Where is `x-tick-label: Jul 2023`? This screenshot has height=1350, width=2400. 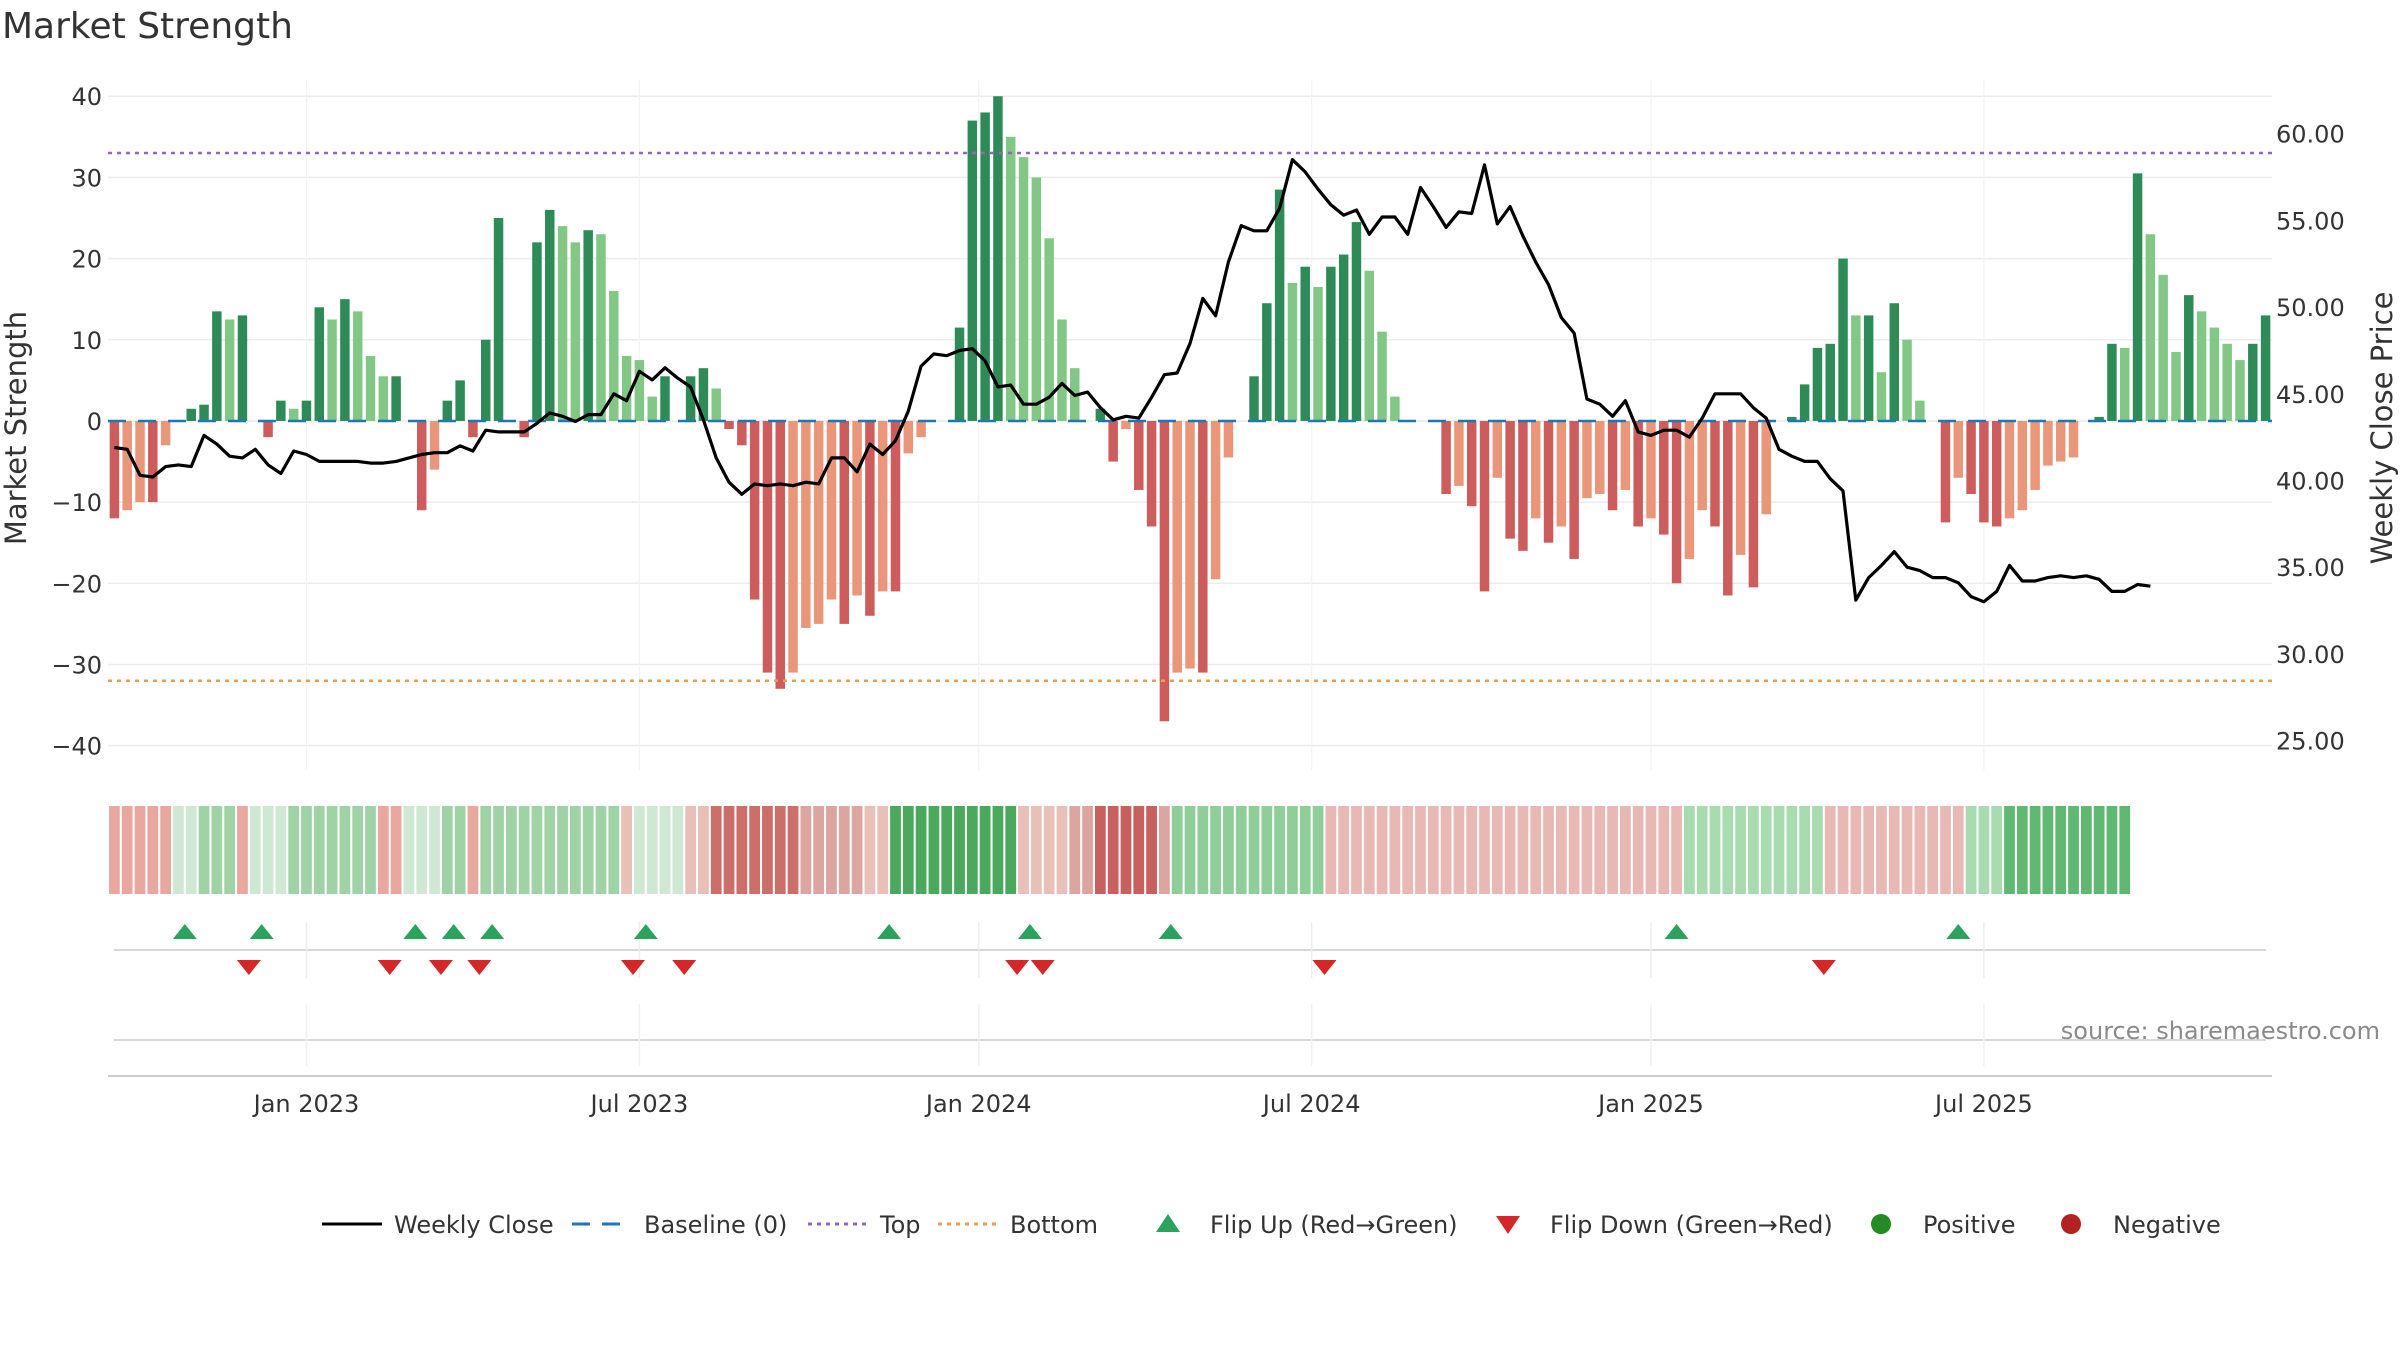 x-tick-label: Jul 2023 is located at coordinates (639, 1104).